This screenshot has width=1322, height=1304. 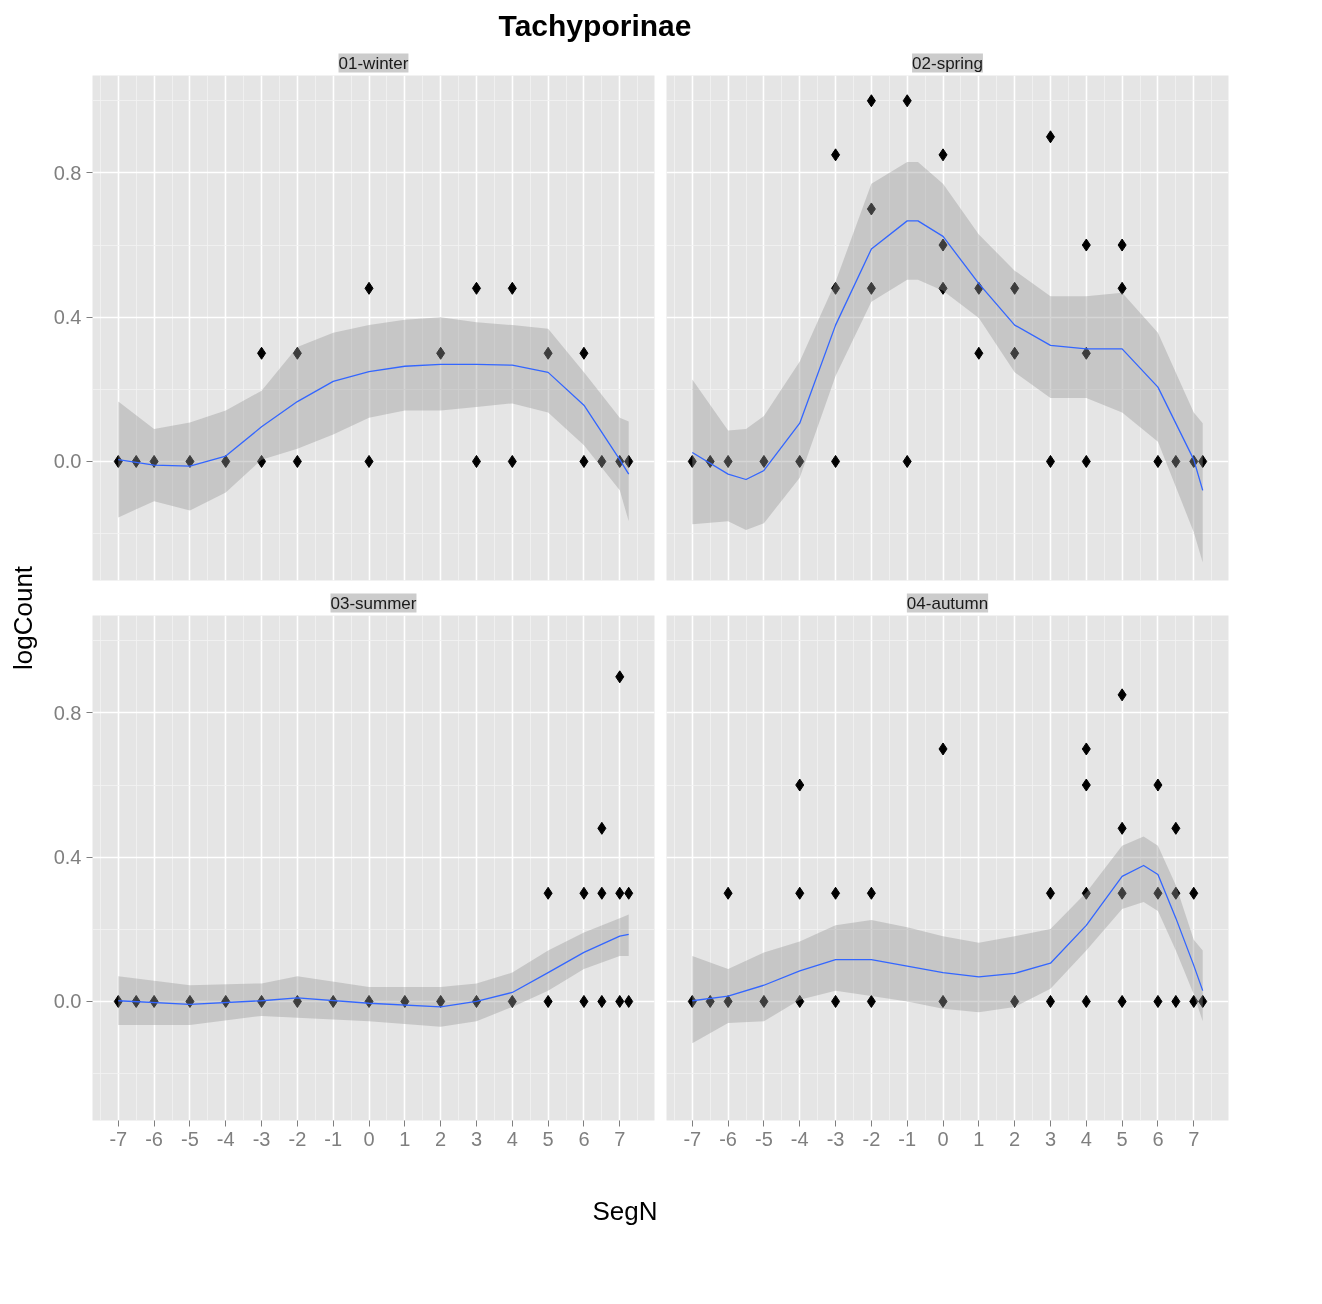 What do you see at coordinates (625, 1211) in the screenshot?
I see `x-axis-title: SegN` at bounding box center [625, 1211].